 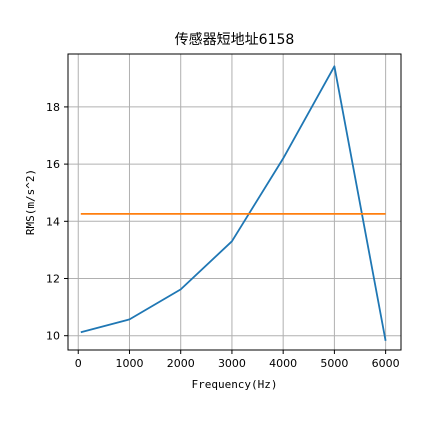 I want to click on chart-title: 传感器短地址6158, so click(x=235, y=39).